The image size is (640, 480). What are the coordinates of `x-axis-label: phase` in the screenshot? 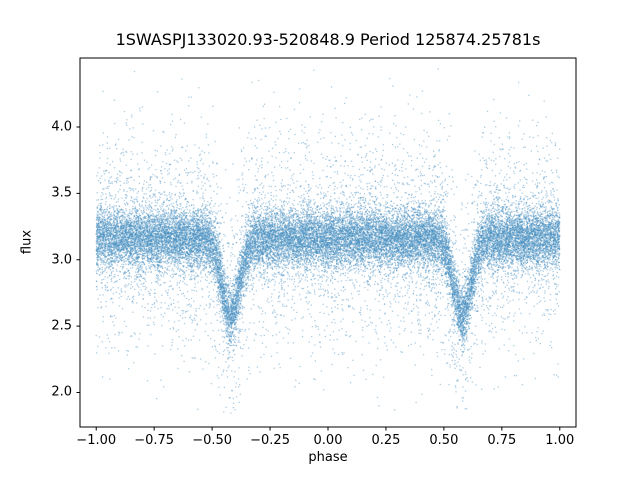 It's located at (328, 457).